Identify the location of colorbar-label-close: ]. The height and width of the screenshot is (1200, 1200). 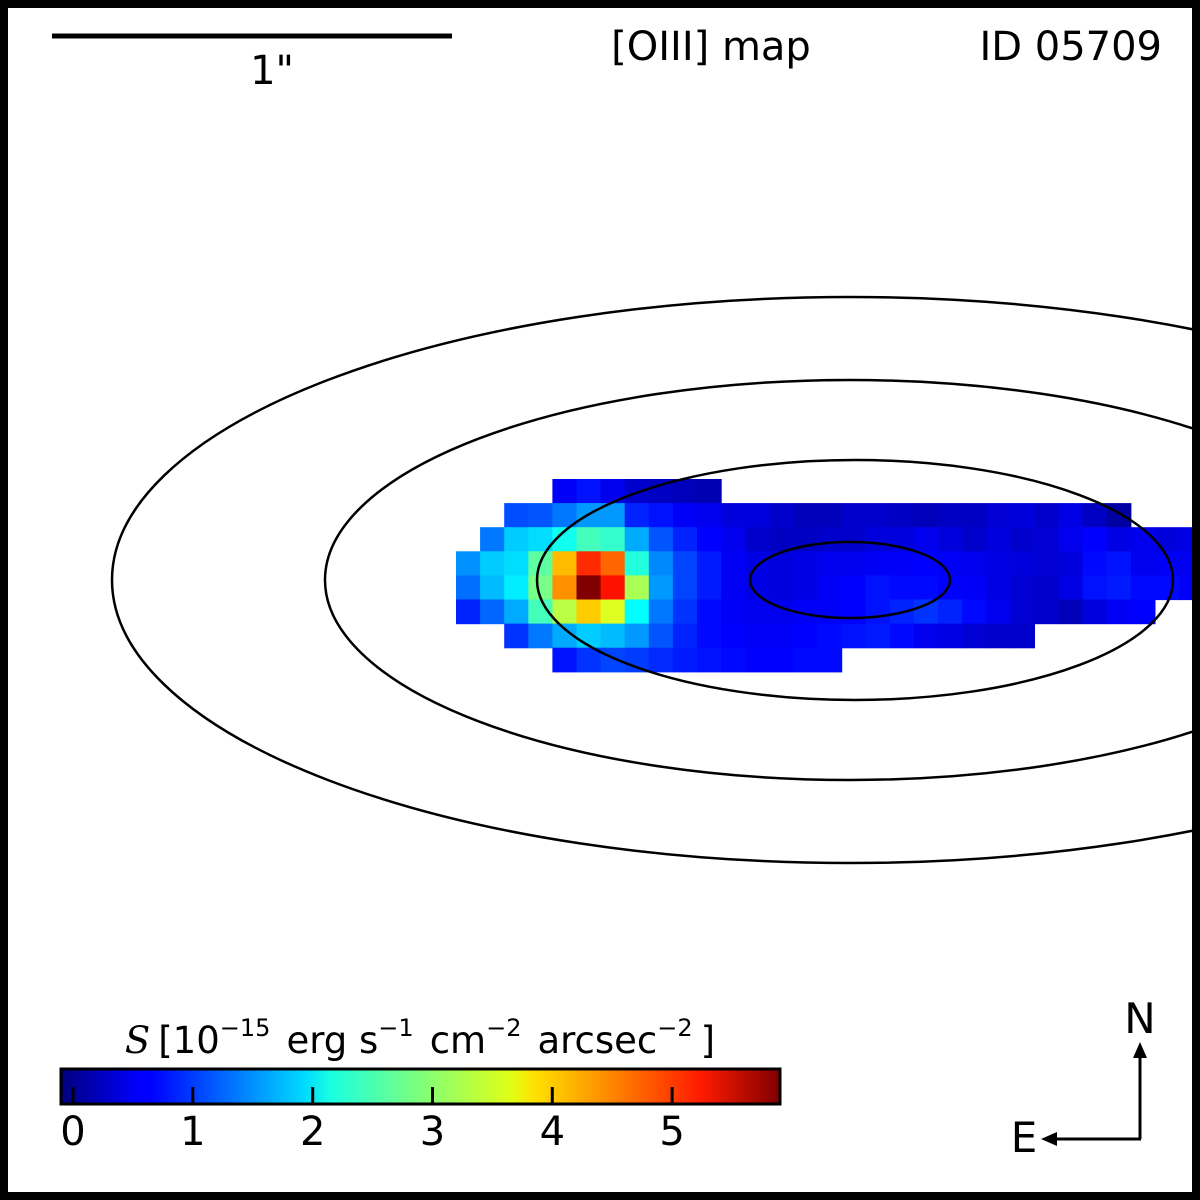
(708, 1040).